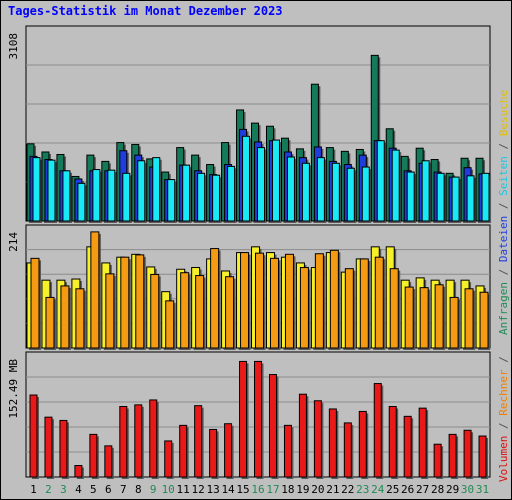 Image resolution: width=512 pixels, height=500 pixels. I want to click on day-label: 8, so click(138, 489).